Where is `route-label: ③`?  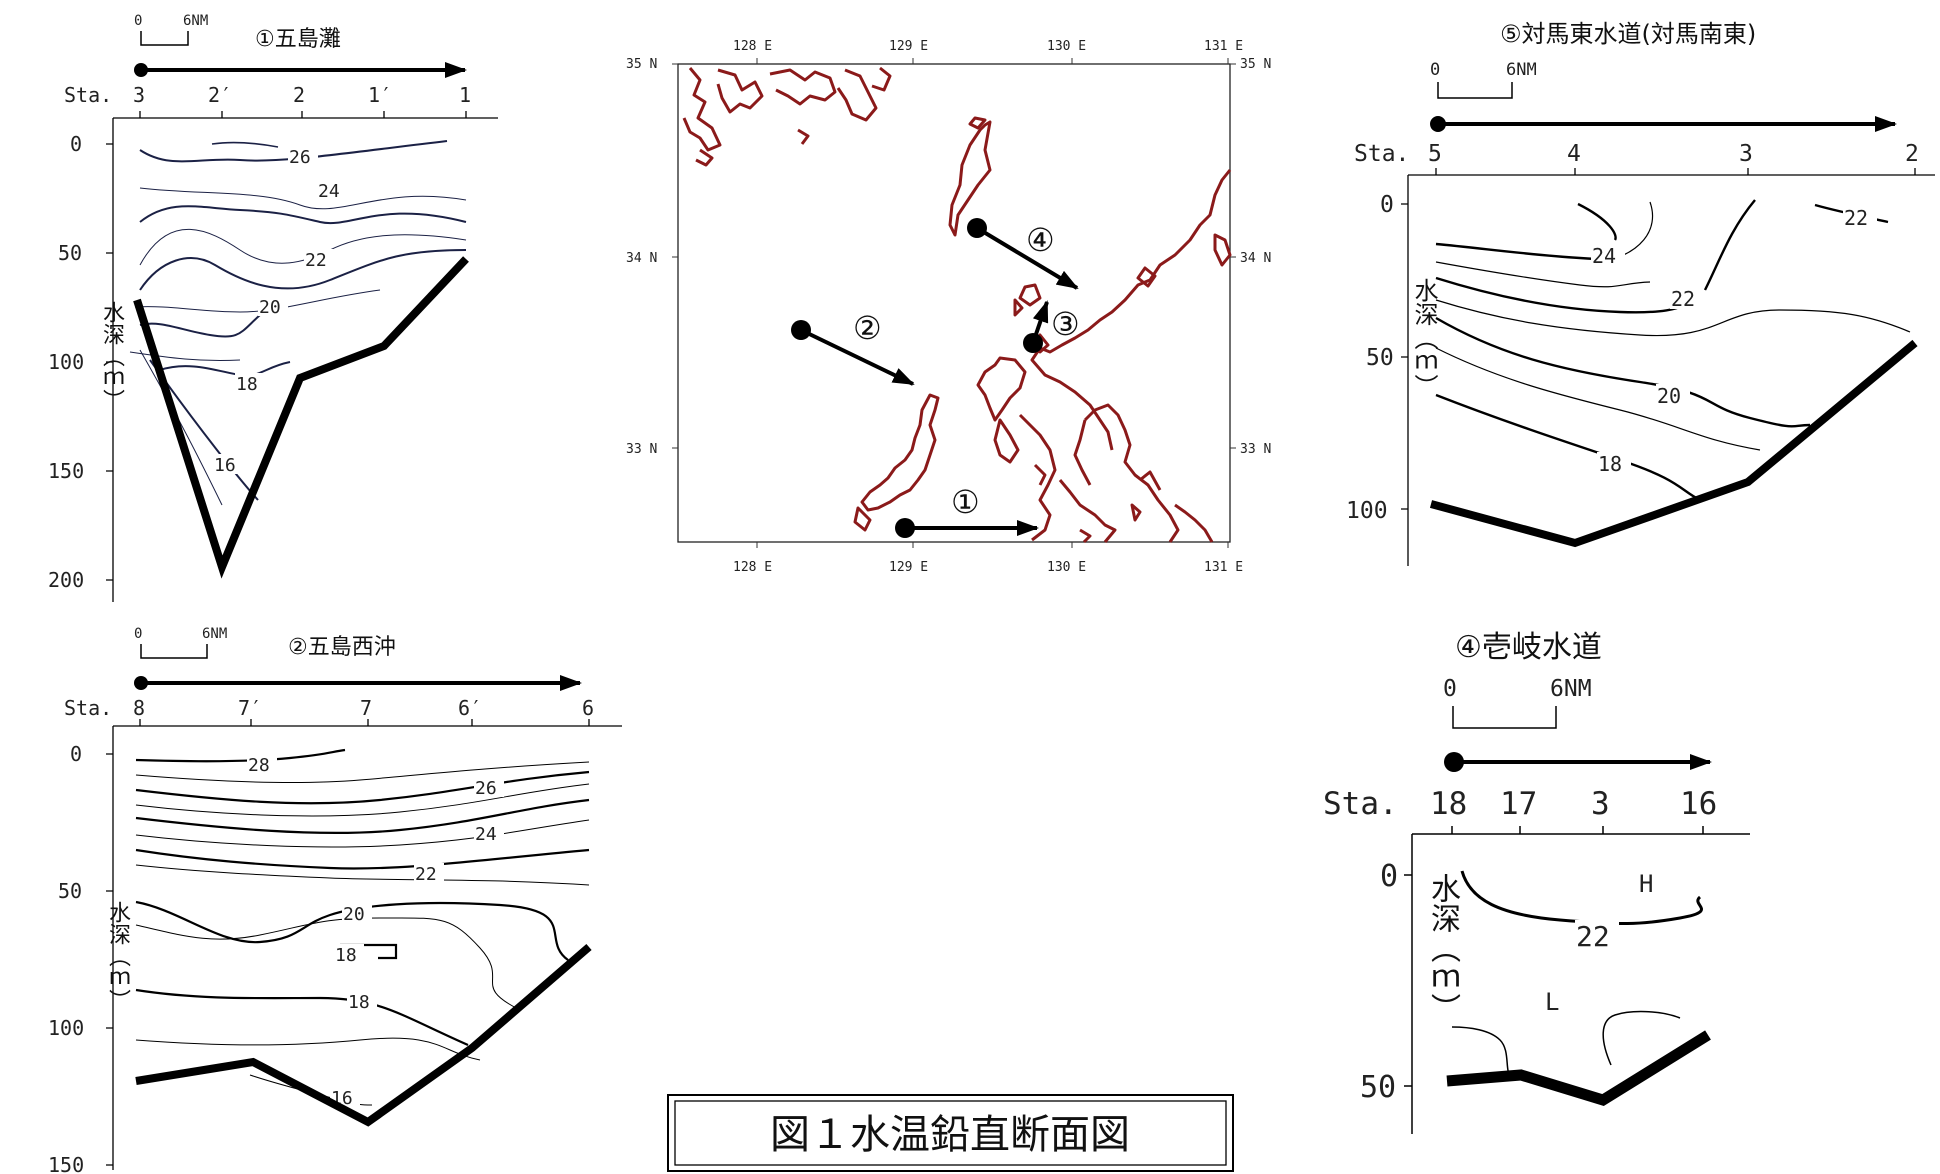
route-label: ③ is located at coordinates (1065, 324).